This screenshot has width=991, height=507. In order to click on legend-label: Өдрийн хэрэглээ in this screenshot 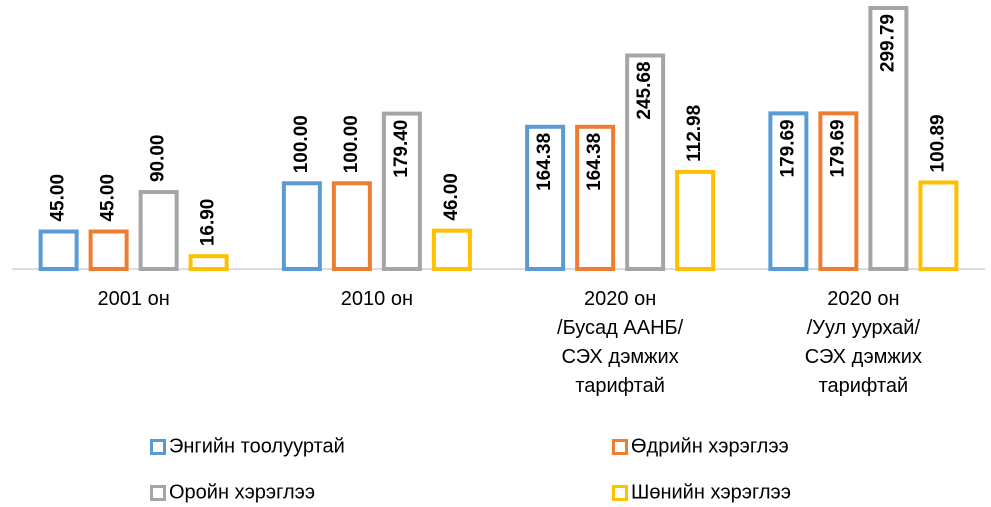, I will do `click(710, 446)`.